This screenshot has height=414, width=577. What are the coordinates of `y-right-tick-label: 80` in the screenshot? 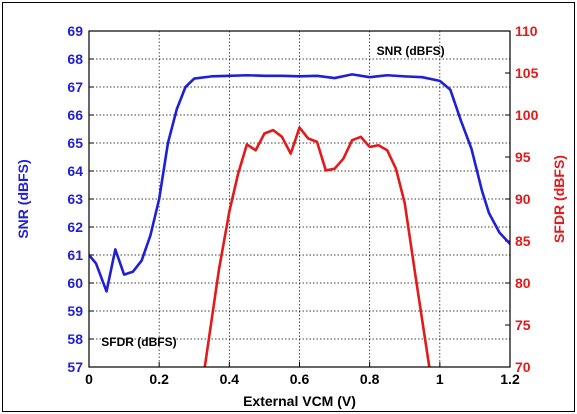 It's located at (523, 283).